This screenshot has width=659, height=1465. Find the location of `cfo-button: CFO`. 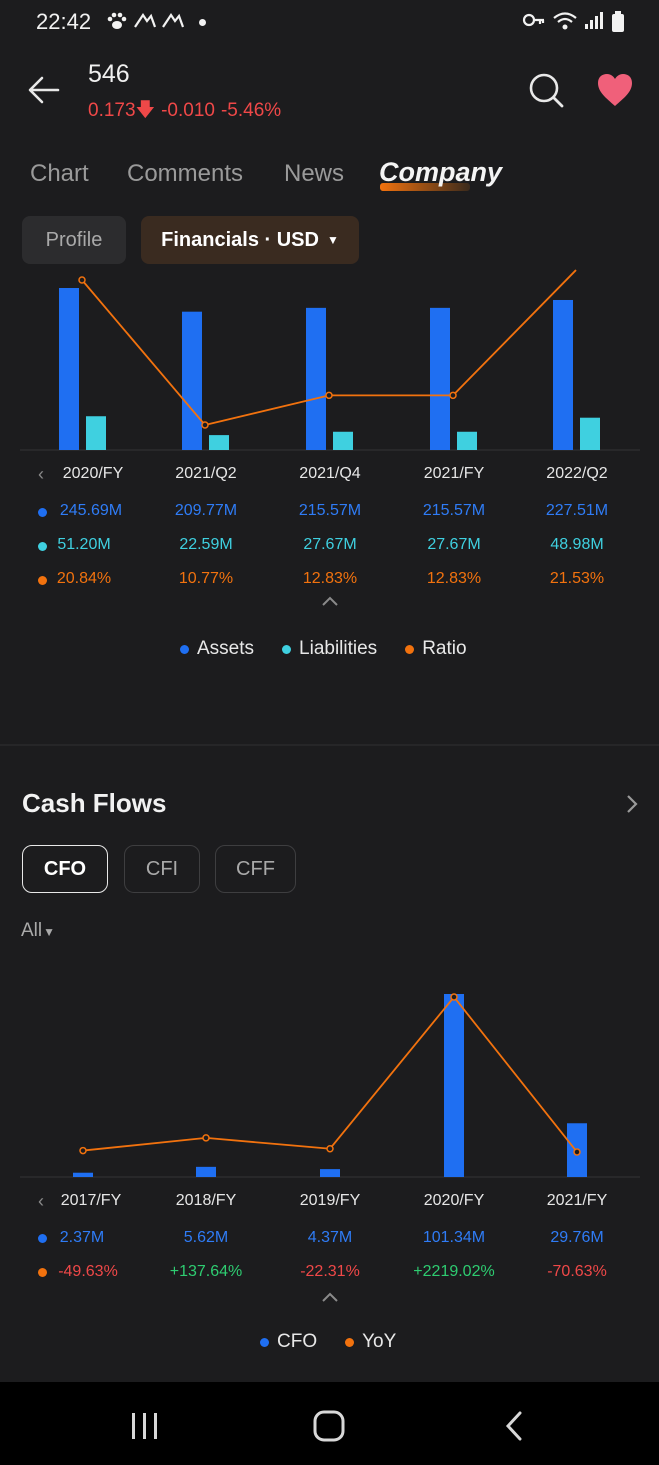

cfo-button: CFO is located at coordinates (65, 869).